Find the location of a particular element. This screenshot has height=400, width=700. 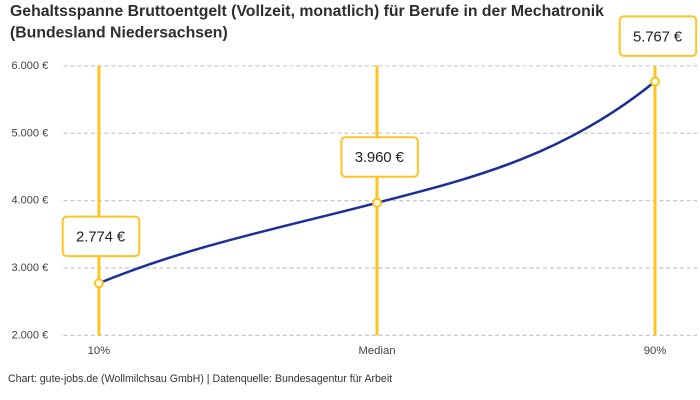

svg-text: Median is located at coordinates (376, 351).